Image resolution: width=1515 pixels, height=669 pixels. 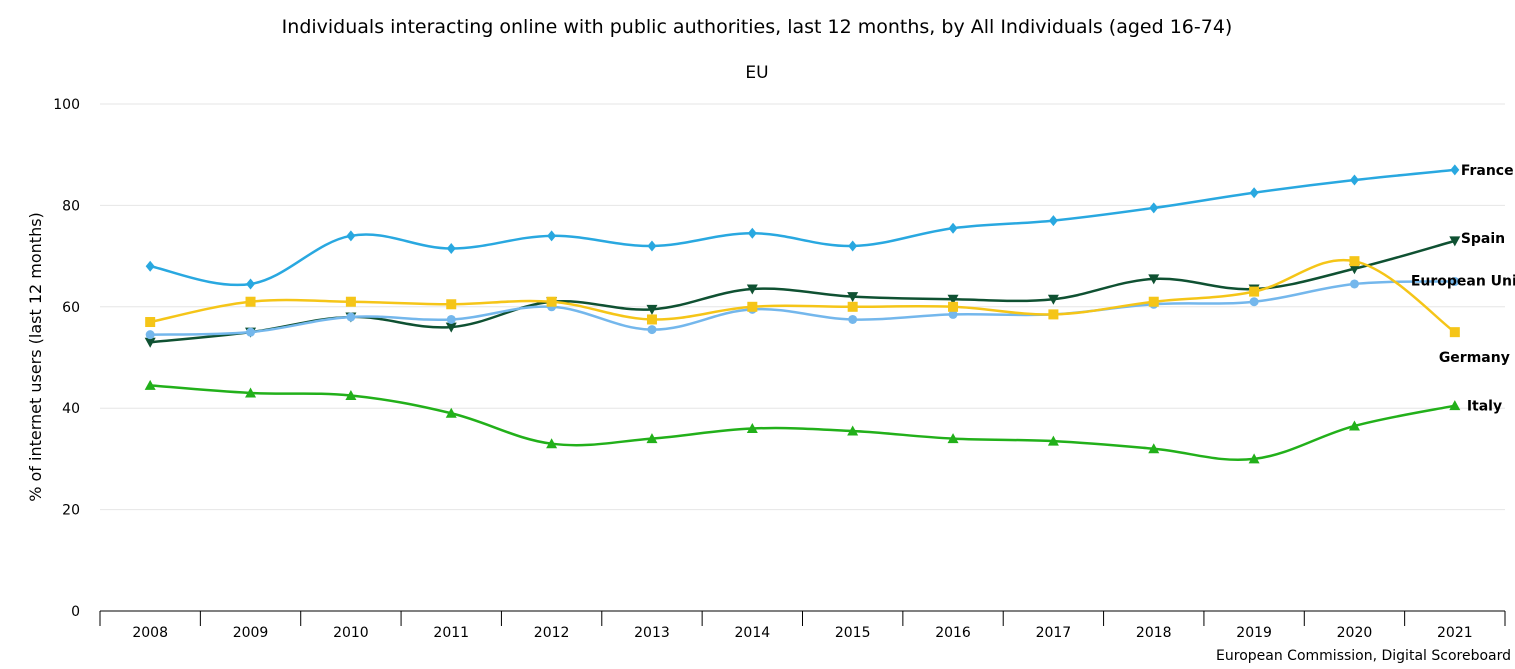 I want to click on series-germany, so click(x=802, y=297).